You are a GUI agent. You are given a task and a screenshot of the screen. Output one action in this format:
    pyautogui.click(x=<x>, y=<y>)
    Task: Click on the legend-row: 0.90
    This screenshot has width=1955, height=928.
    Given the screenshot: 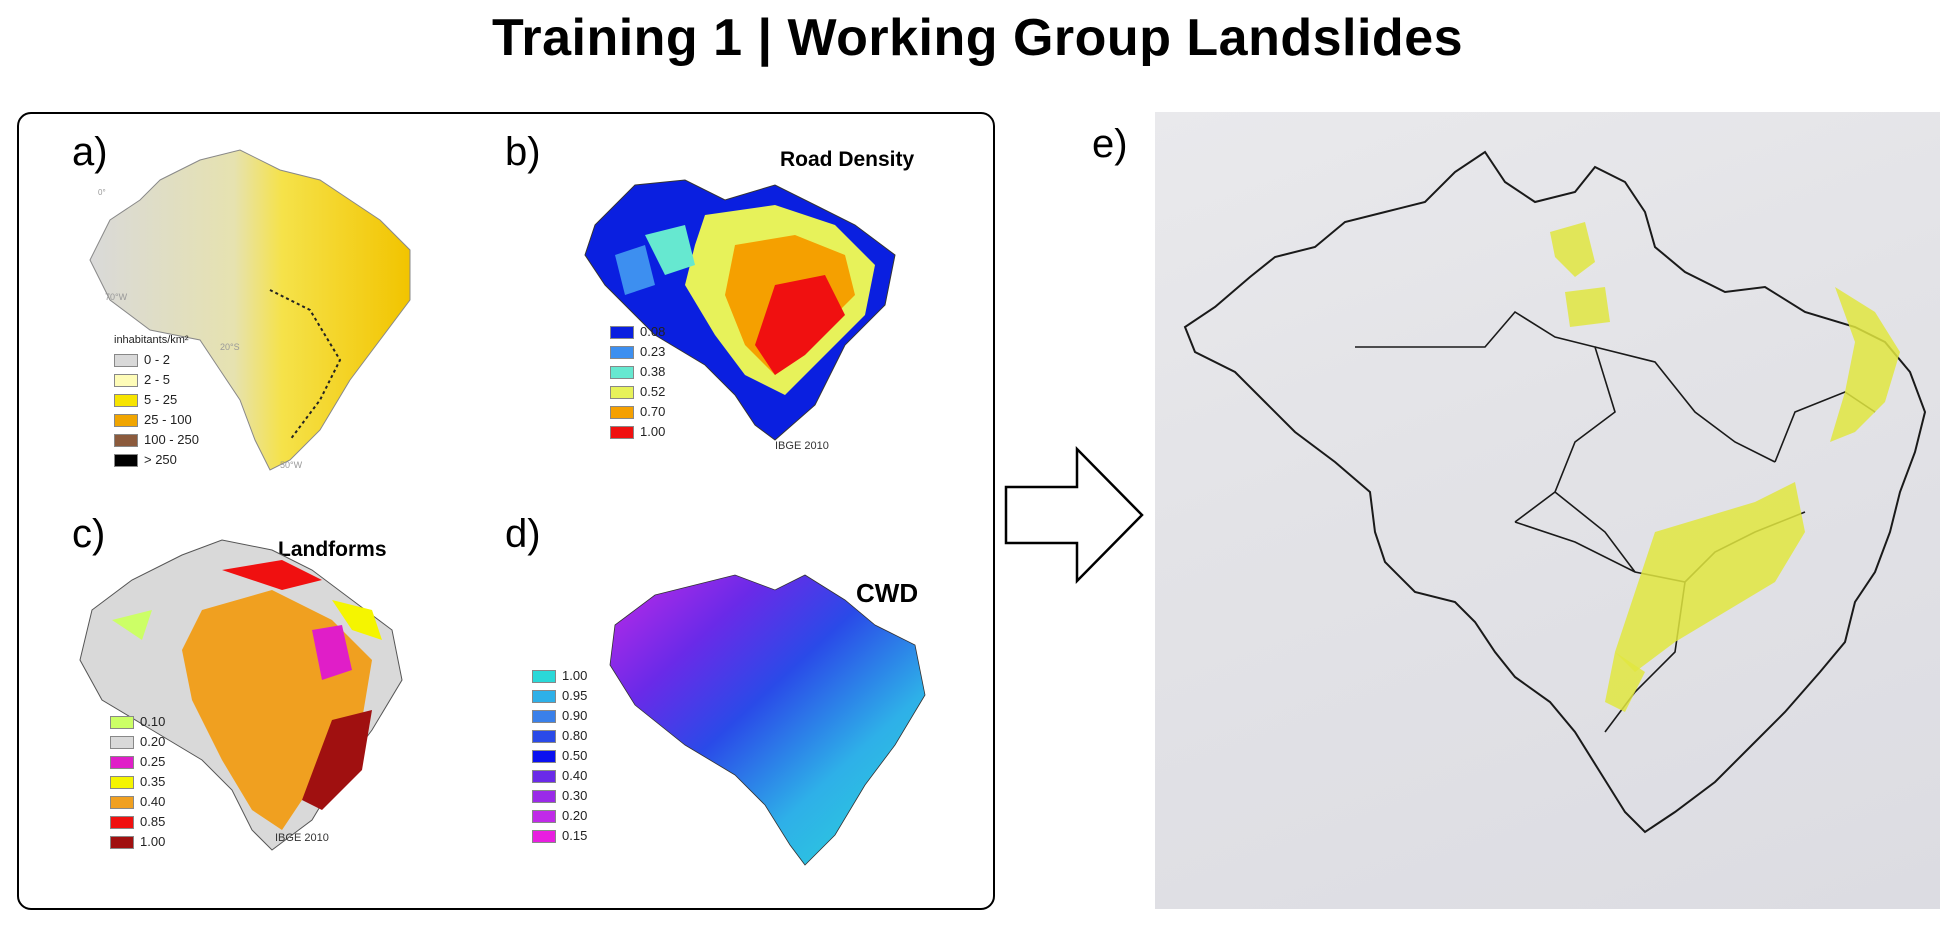 What is the action you would take?
    pyautogui.click(x=559, y=716)
    